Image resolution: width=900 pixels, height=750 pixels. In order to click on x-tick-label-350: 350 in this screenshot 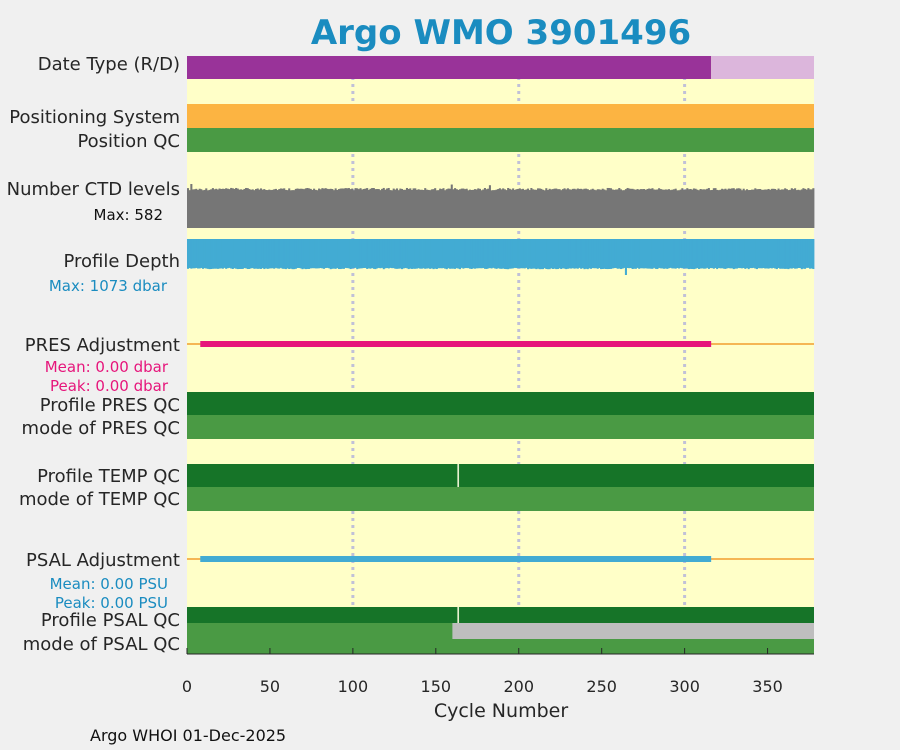, I will do `click(767, 686)`.